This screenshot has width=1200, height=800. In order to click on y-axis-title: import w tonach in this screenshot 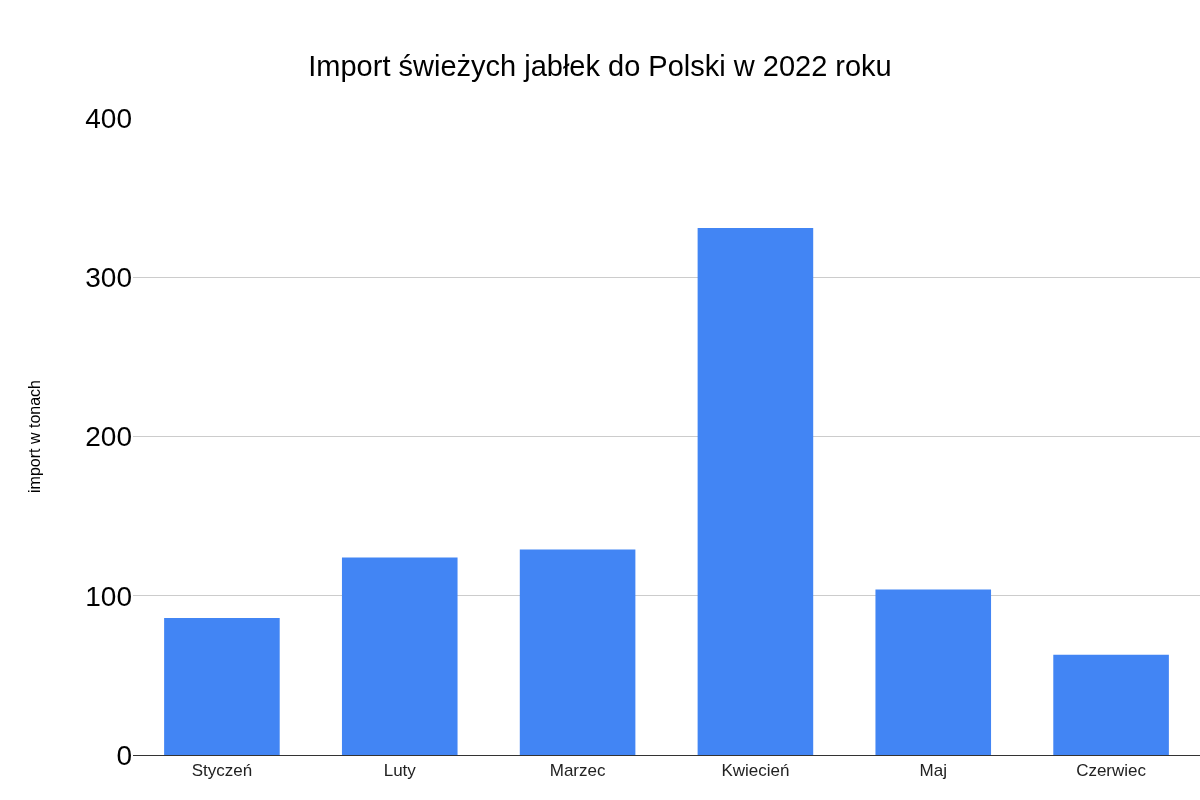, I will do `click(35, 436)`.